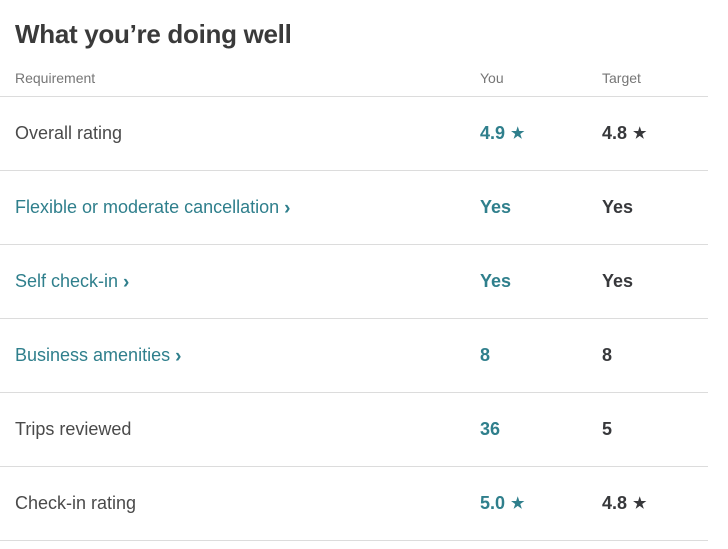 This screenshot has height=549, width=728. Describe the element at coordinates (240, 355) in the screenshot. I see `requirement-cell: Business amenities ›` at that location.